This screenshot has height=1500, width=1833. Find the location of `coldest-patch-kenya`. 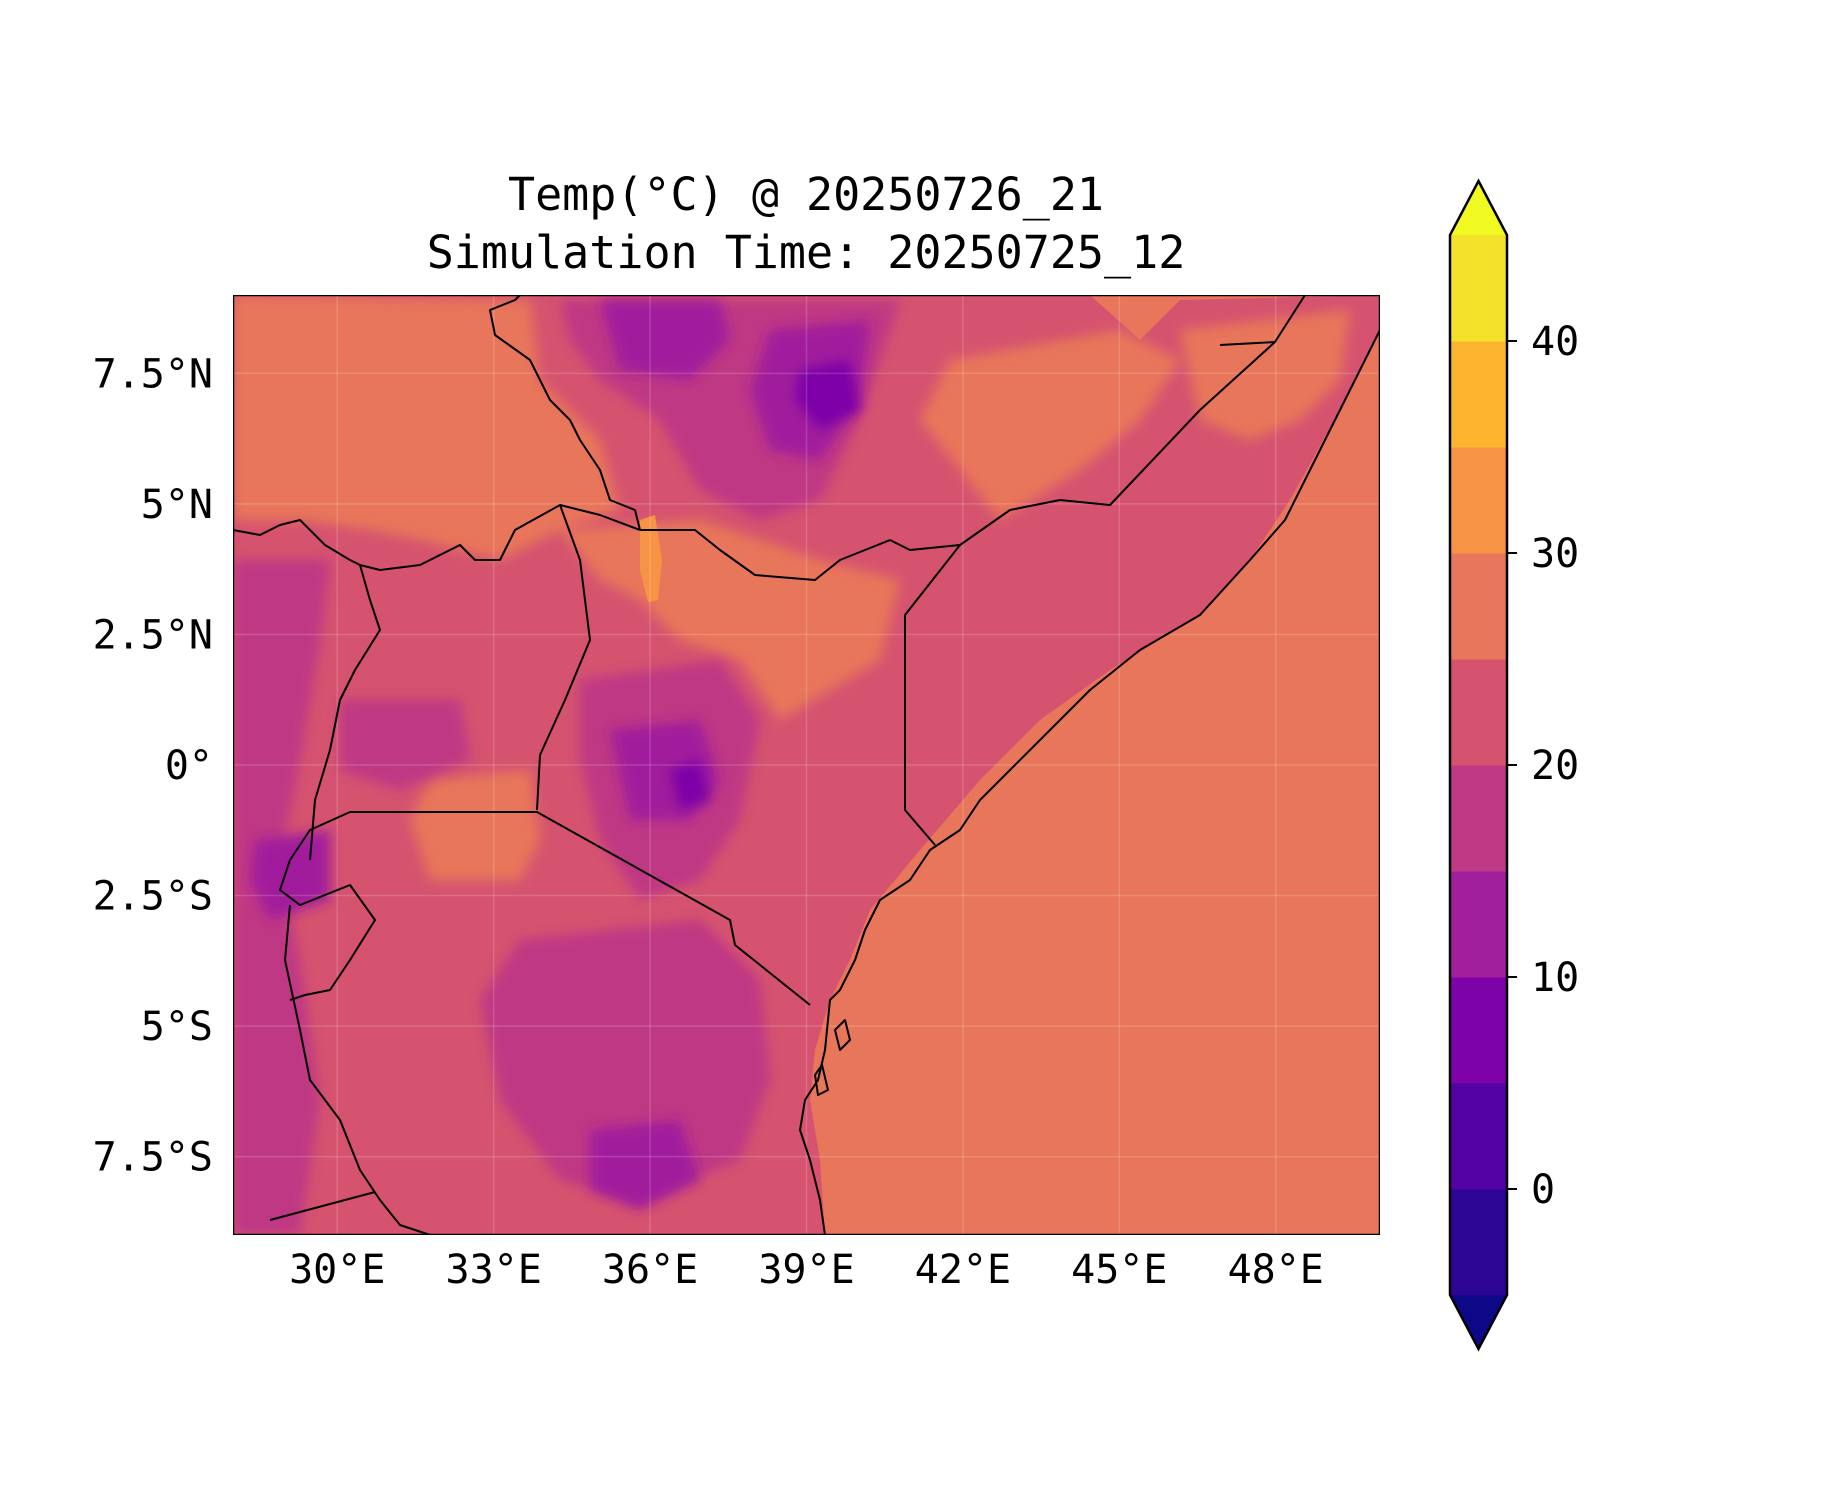

coldest-patch-kenya is located at coordinates (690, 785).